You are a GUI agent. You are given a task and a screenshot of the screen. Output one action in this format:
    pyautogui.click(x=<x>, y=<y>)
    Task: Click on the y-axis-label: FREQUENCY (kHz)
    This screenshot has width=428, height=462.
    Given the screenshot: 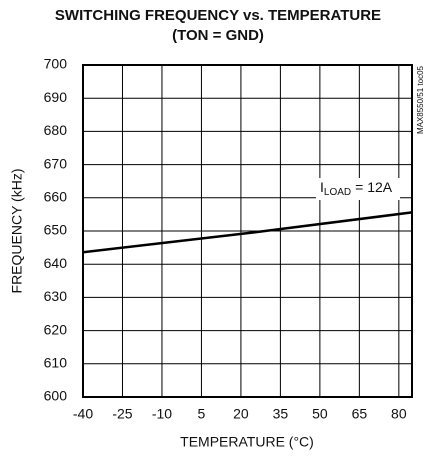 What is the action you would take?
    pyautogui.click(x=17, y=231)
    